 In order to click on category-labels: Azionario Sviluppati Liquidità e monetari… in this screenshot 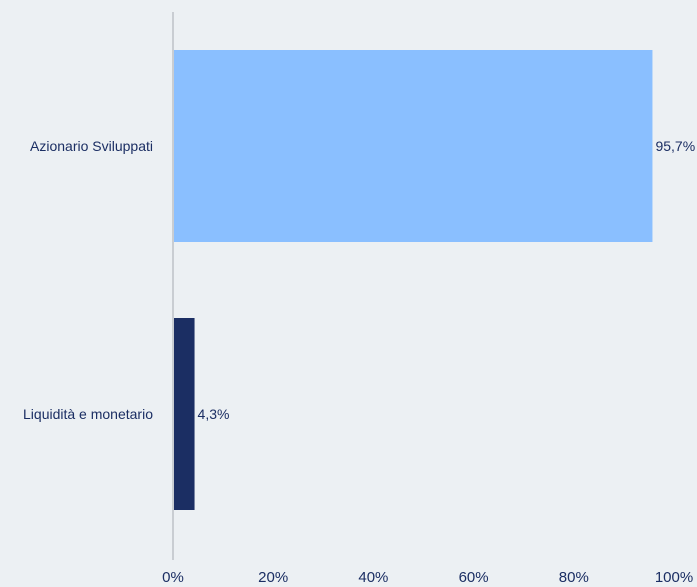, I will do `click(88, 280)`.